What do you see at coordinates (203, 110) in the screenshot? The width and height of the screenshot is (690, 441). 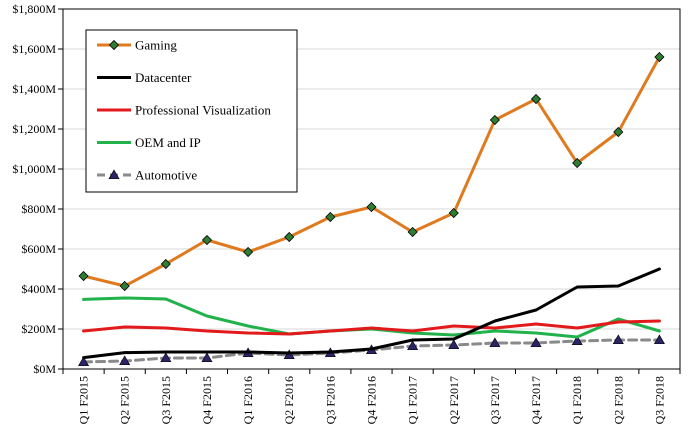 I see `legend-label-professional-visualization: Professional Visualization` at bounding box center [203, 110].